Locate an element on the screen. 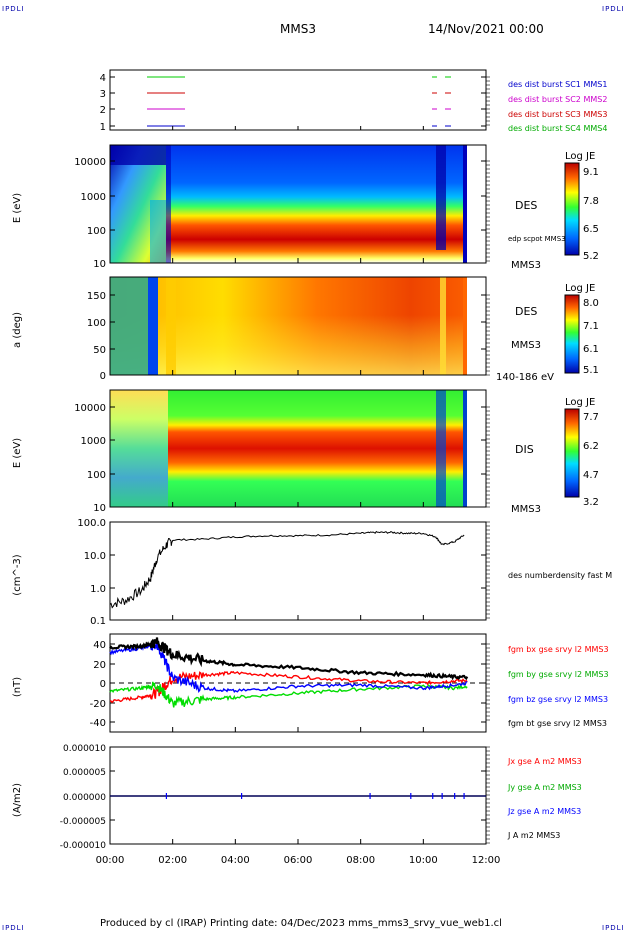 This screenshot has width=630, height=934. dis-energy-spectrogram: 10000 1000 100 10 is located at coordinates (282, 451).